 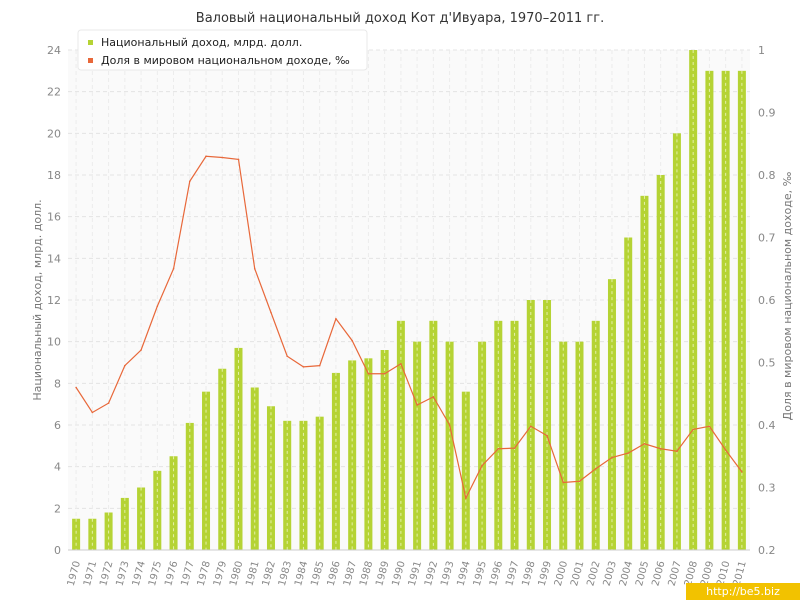 I want to click on legend-label-share: Доля в мировом национальном доходе, ‰, so click(x=225, y=60).